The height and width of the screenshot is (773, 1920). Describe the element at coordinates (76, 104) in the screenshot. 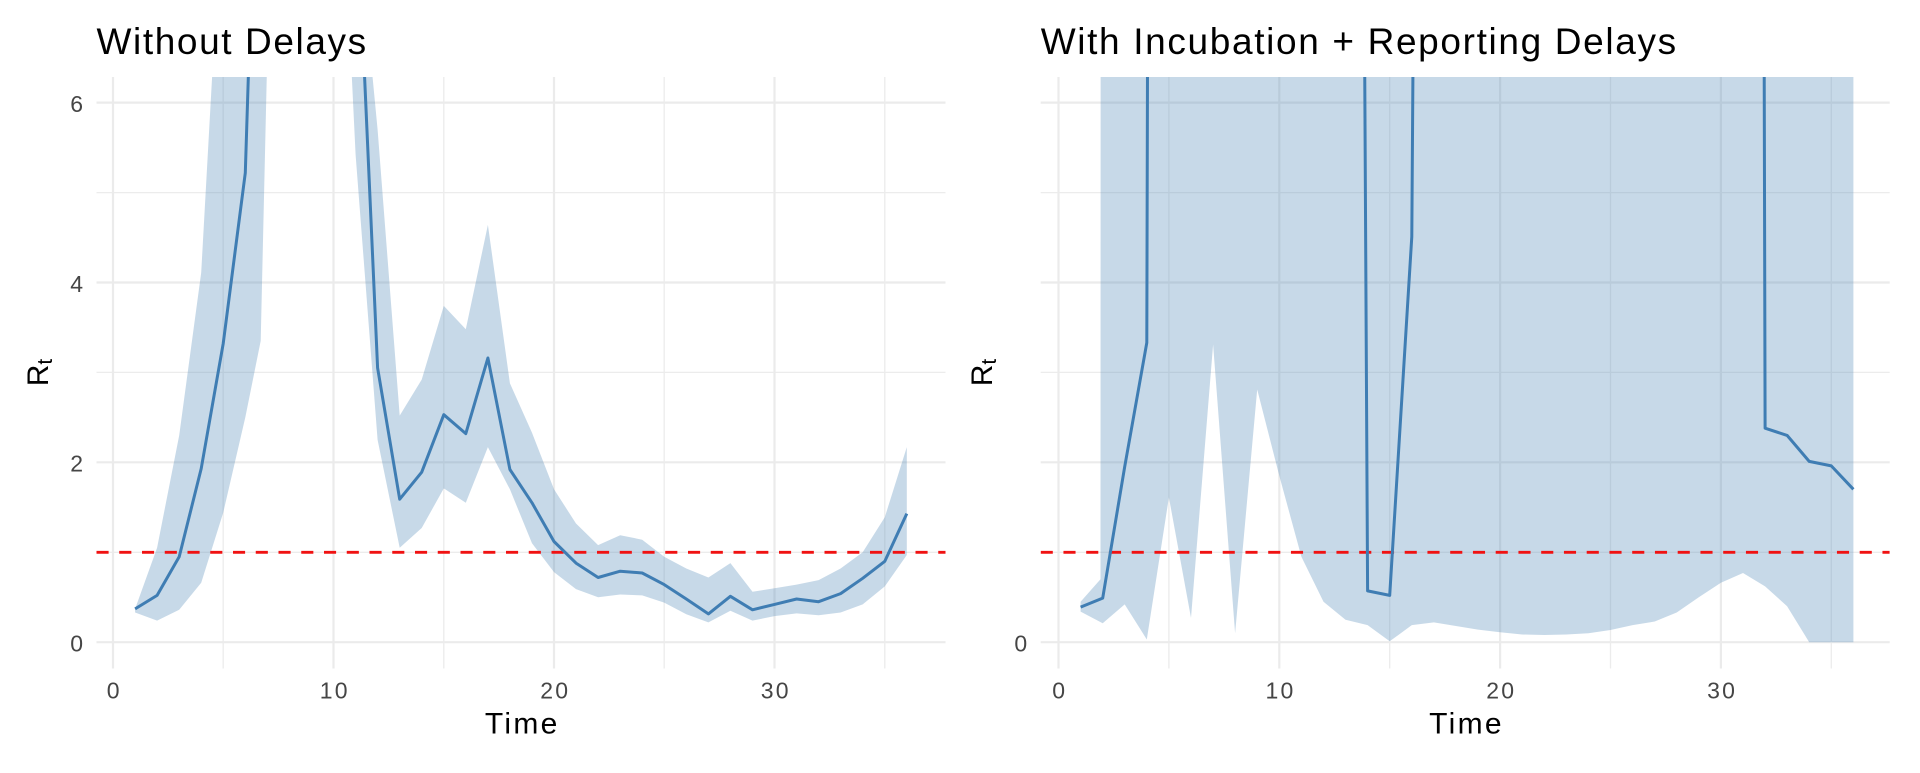

I see `svg-text: 6` at that location.